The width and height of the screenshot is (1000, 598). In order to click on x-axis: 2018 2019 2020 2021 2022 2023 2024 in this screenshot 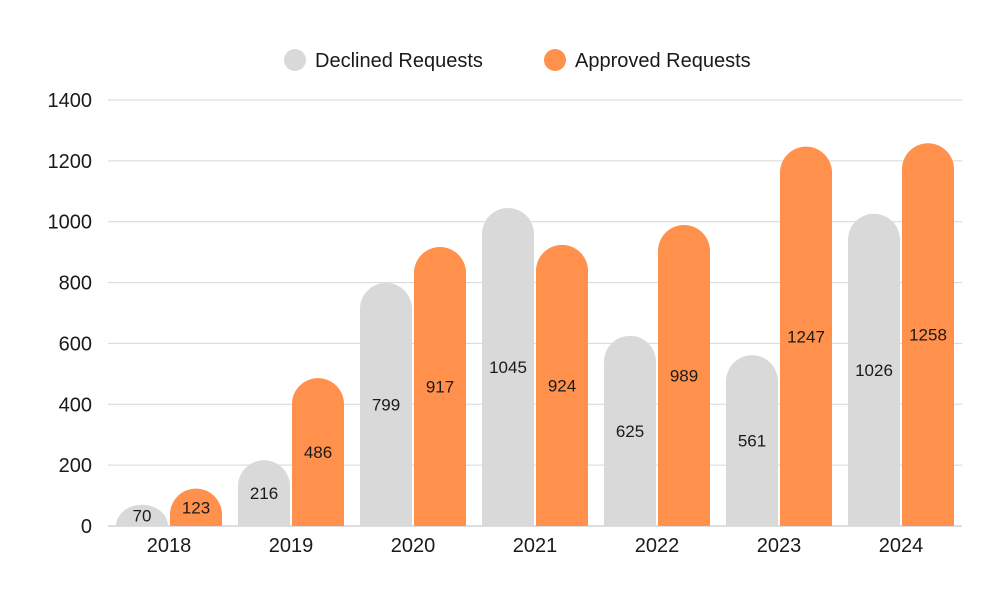, I will do `click(535, 546)`.